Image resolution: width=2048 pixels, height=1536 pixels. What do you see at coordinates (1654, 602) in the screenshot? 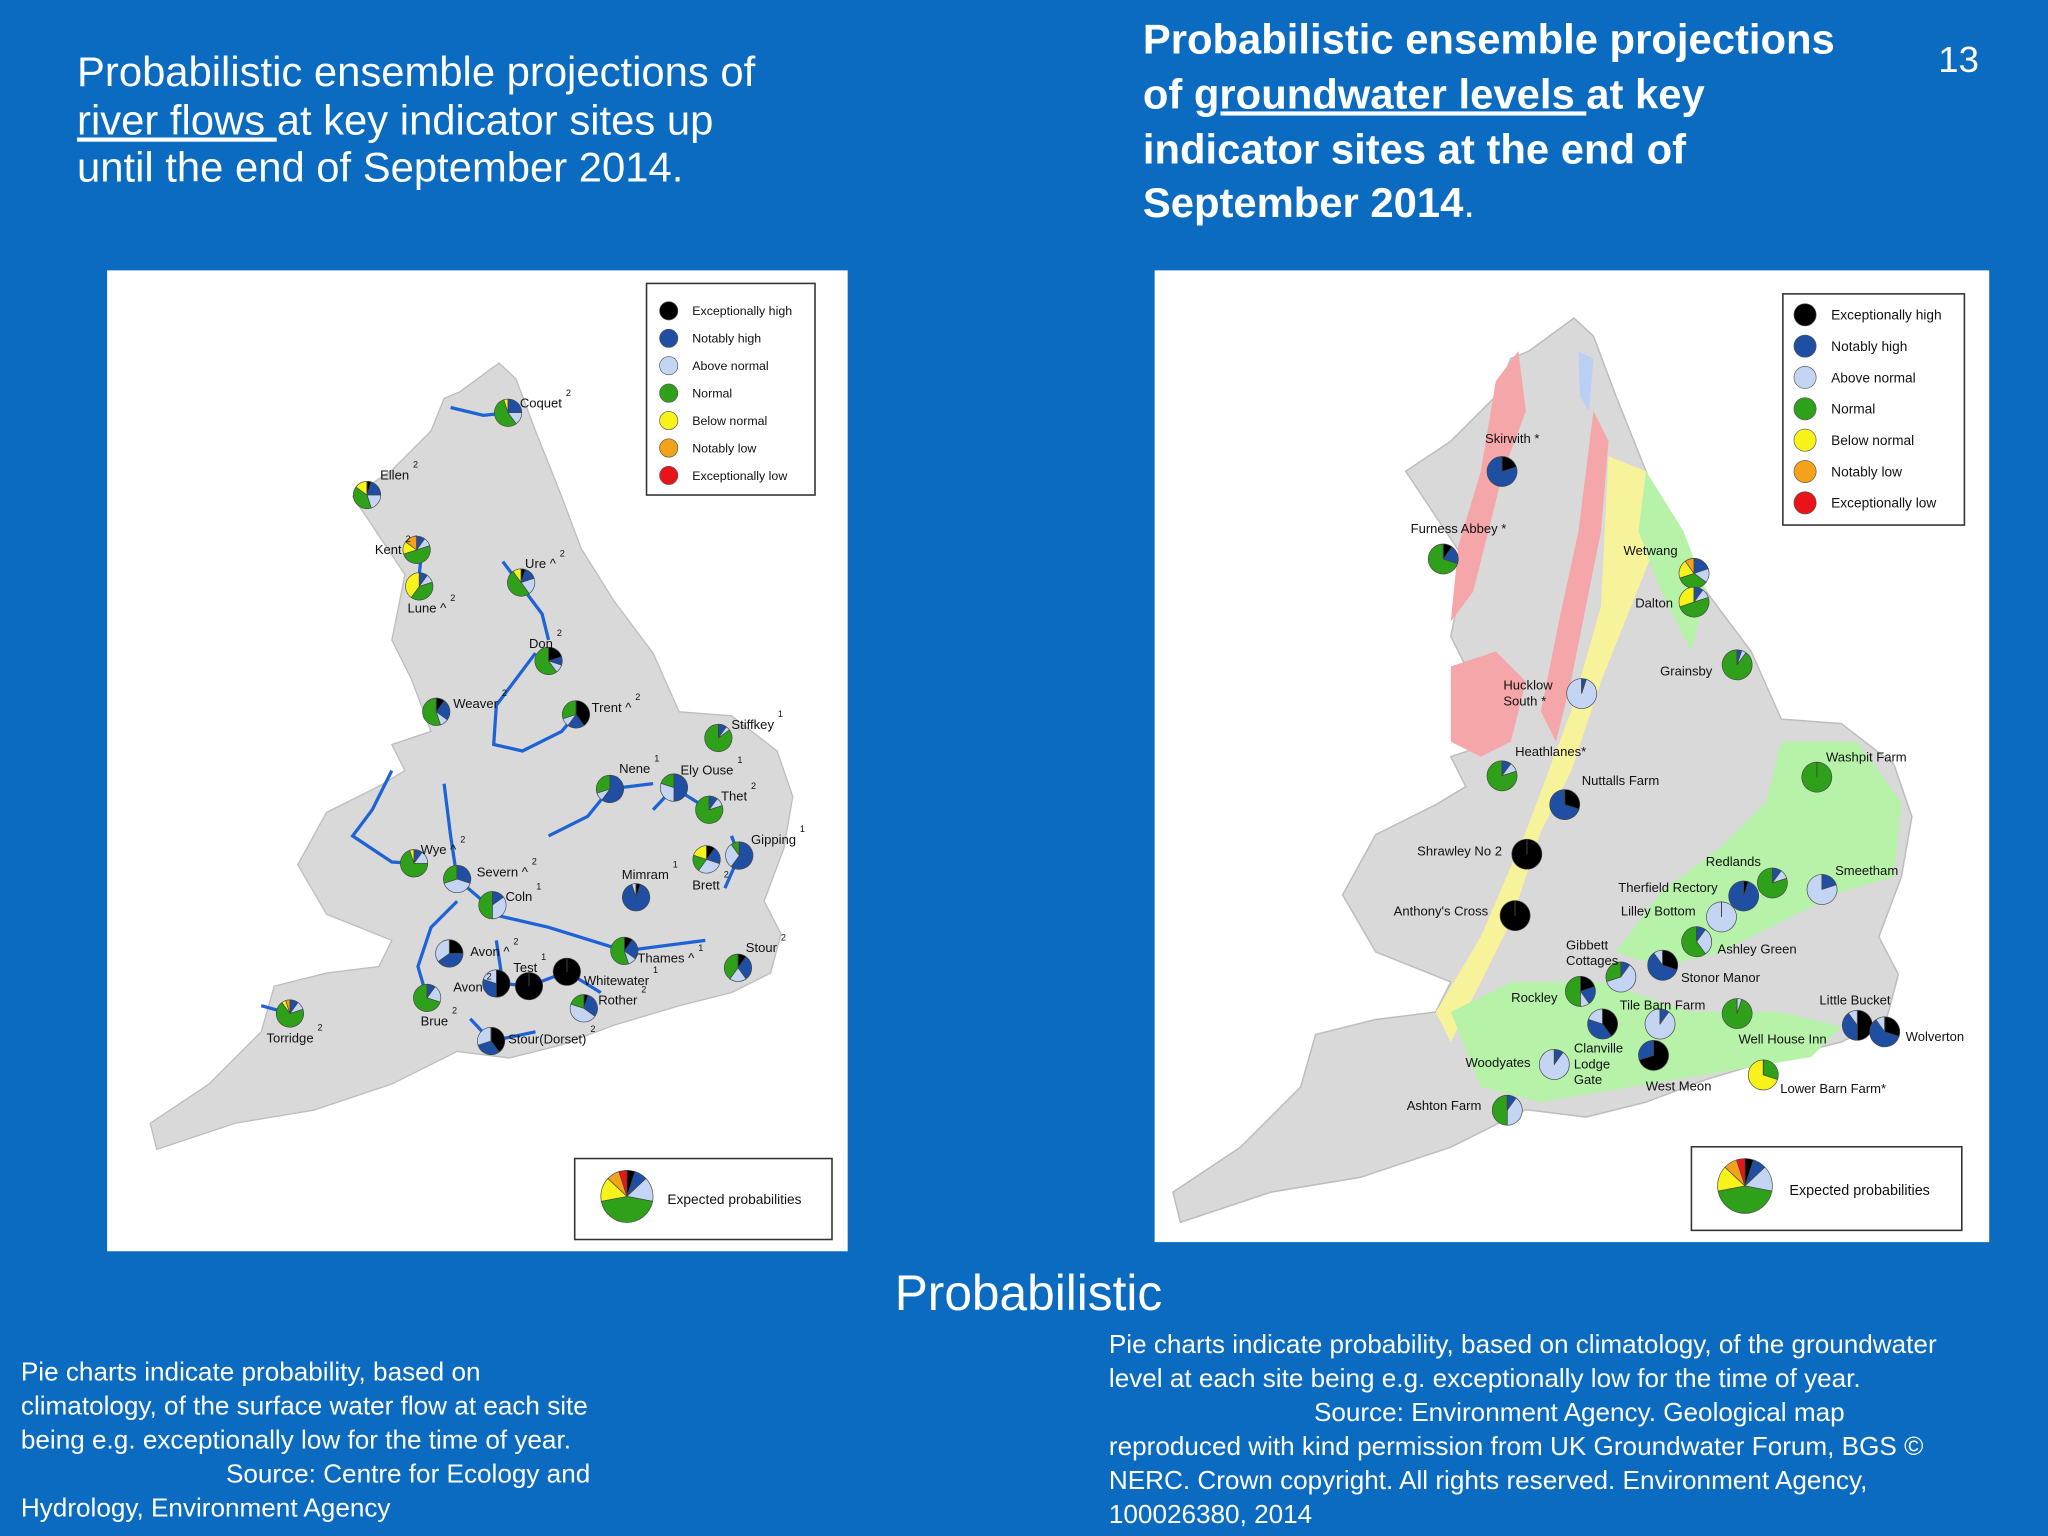
I see `site-label: Dalton` at bounding box center [1654, 602].